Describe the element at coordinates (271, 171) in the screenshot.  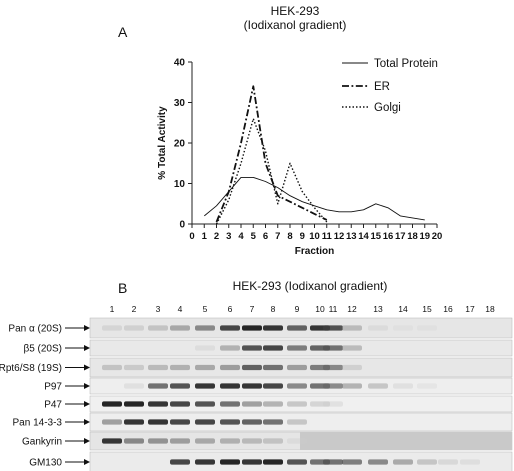
I see `series-line-golgi` at that location.